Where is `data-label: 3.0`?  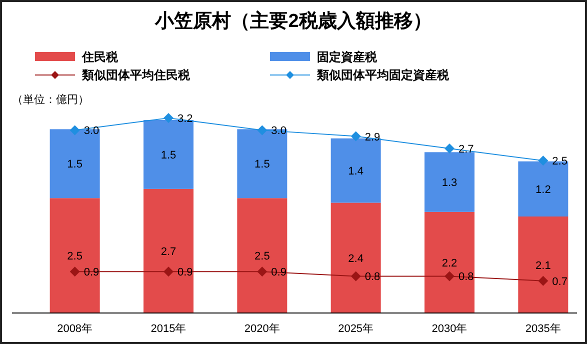
data-label: 3.0 is located at coordinates (92, 131).